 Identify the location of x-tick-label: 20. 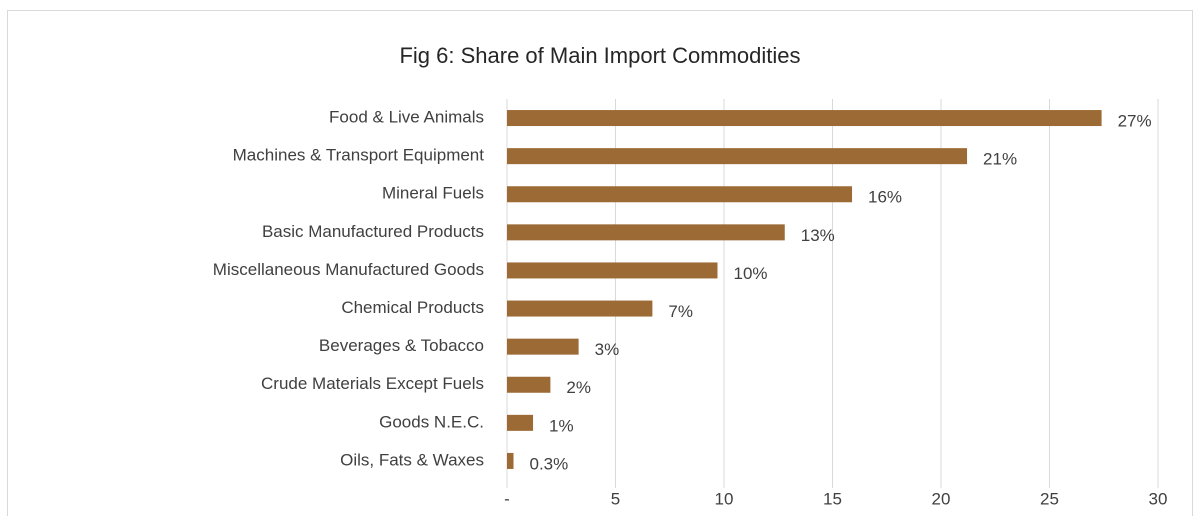
(941, 498).